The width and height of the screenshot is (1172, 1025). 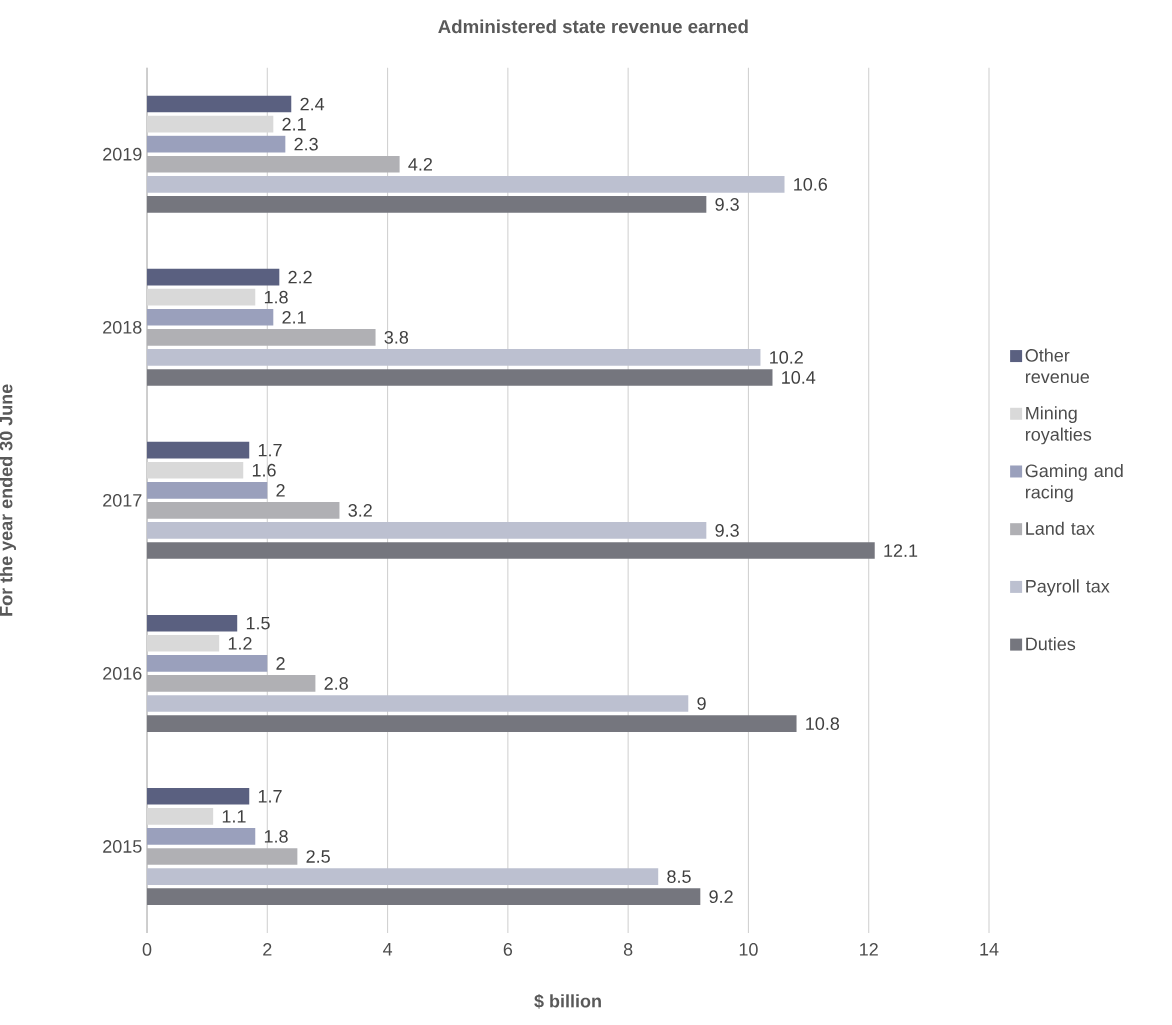 What do you see at coordinates (122, 327) in the screenshot?
I see `y-tick-label: 2018` at bounding box center [122, 327].